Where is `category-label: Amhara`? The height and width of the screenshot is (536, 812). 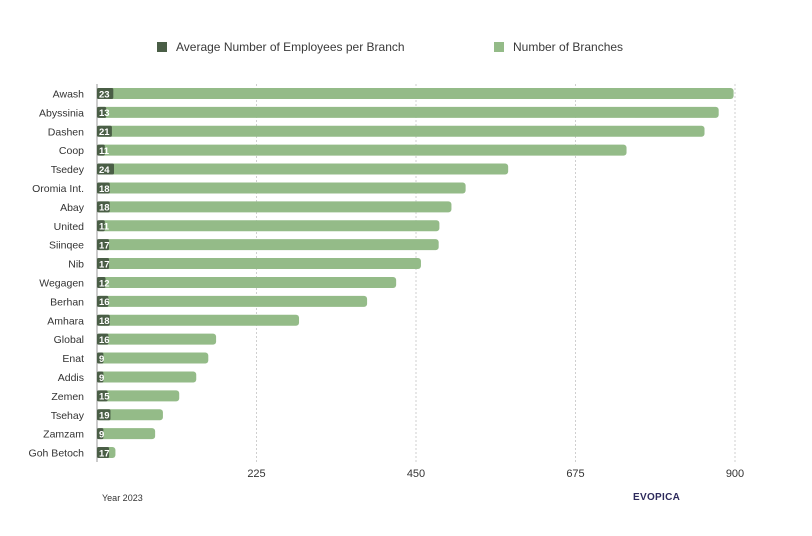
category-label: Amhara is located at coordinates (65, 321).